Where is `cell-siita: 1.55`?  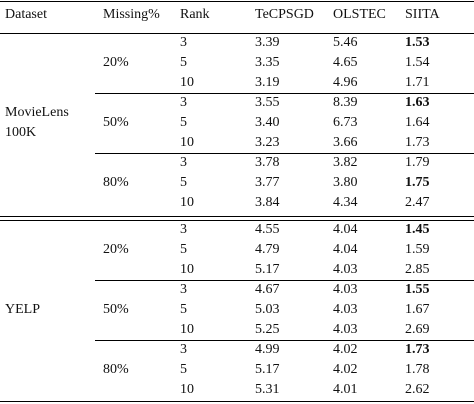
cell-siita: 1.55 is located at coordinates (417, 289).